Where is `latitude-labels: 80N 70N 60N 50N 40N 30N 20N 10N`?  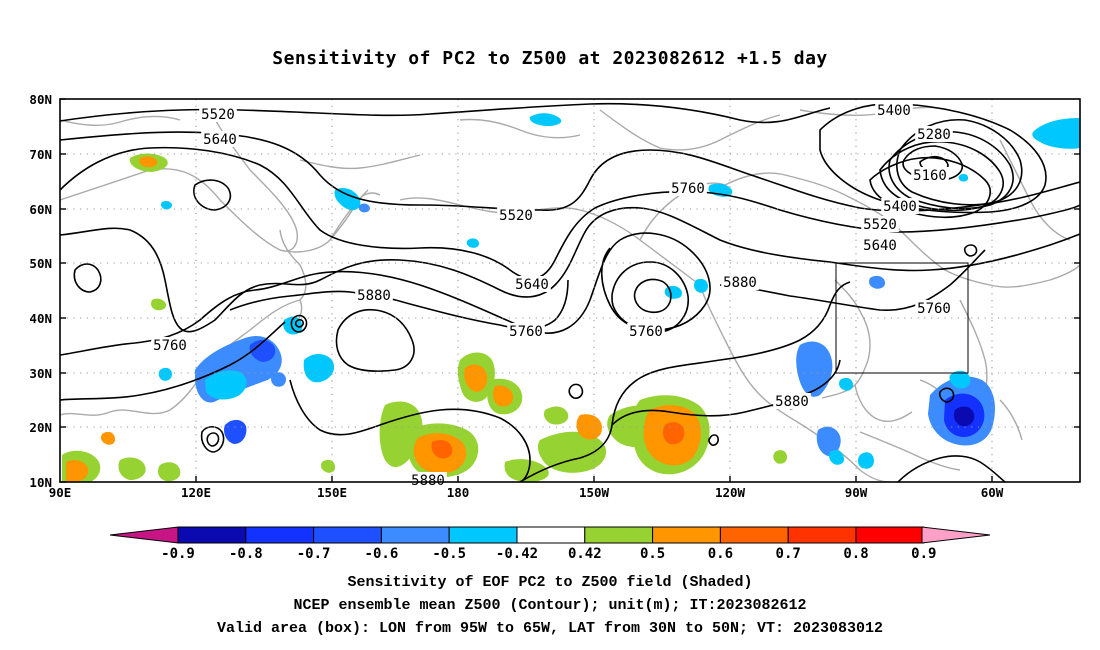 latitude-labels: 80N 70N 60N 50N 40N 30N 20N 10N is located at coordinates (40, 291).